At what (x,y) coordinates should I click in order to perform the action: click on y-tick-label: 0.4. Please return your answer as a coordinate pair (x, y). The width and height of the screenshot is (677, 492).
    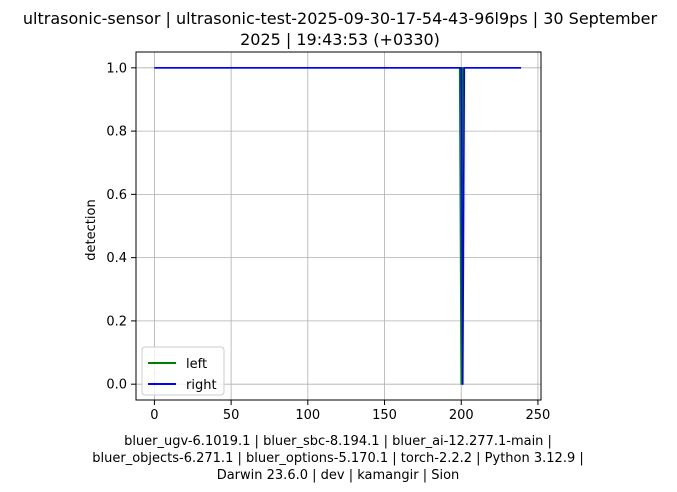
    Looking at the image, I should click on (116, 258).